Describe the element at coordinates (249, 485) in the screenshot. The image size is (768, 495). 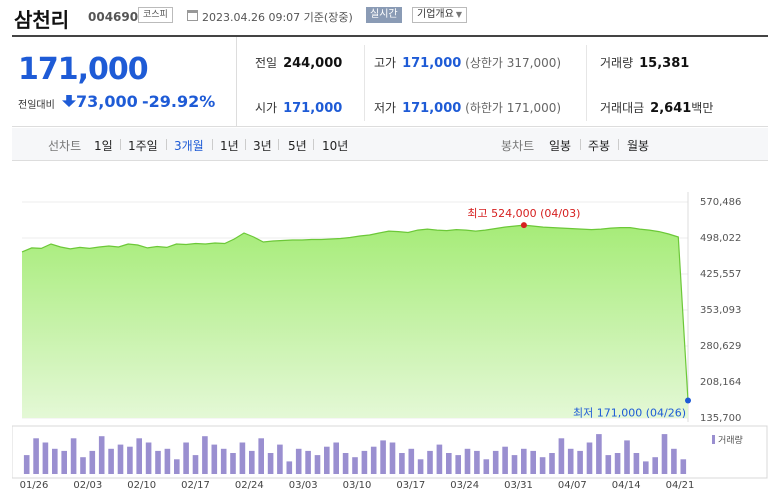
I see `x-tick-label: 02/24` at that location.